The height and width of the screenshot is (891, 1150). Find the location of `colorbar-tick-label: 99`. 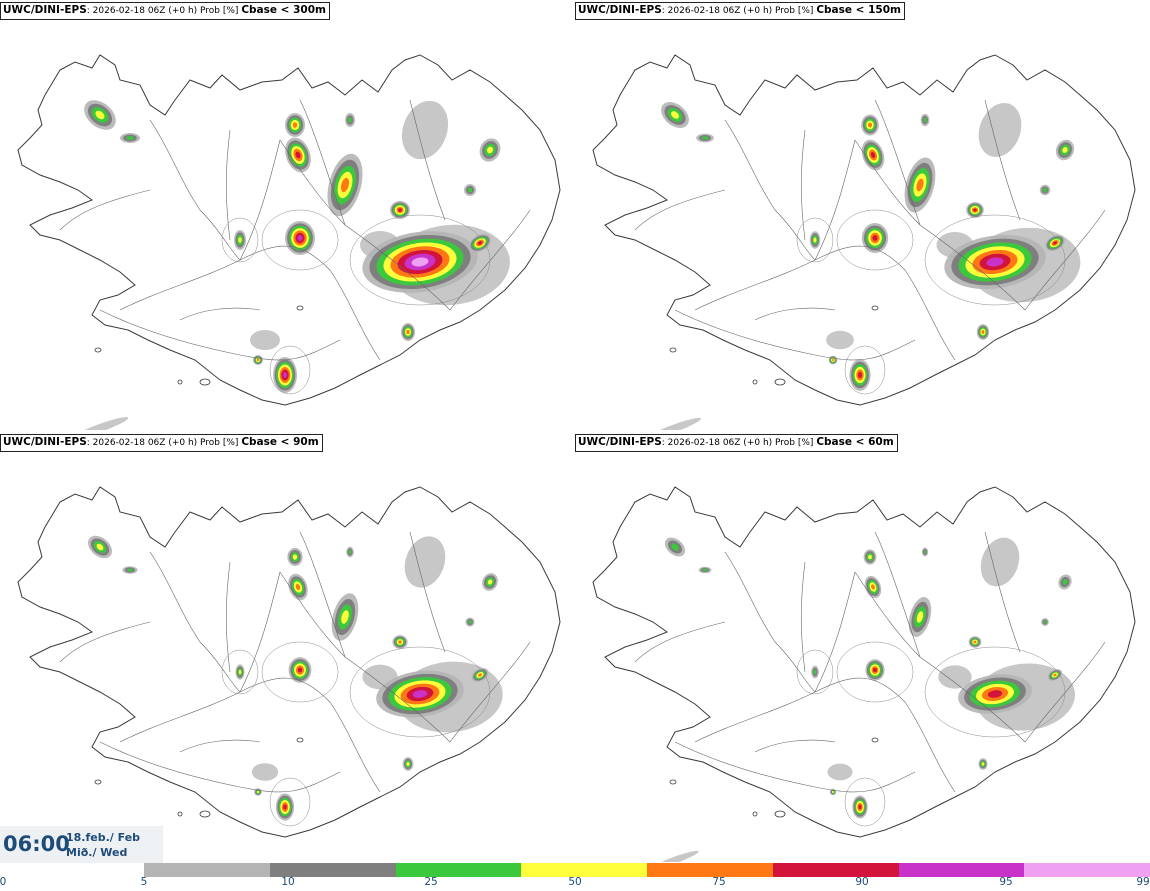

colorbar-tick-label: 99 is located at coordinates (1143, 882).